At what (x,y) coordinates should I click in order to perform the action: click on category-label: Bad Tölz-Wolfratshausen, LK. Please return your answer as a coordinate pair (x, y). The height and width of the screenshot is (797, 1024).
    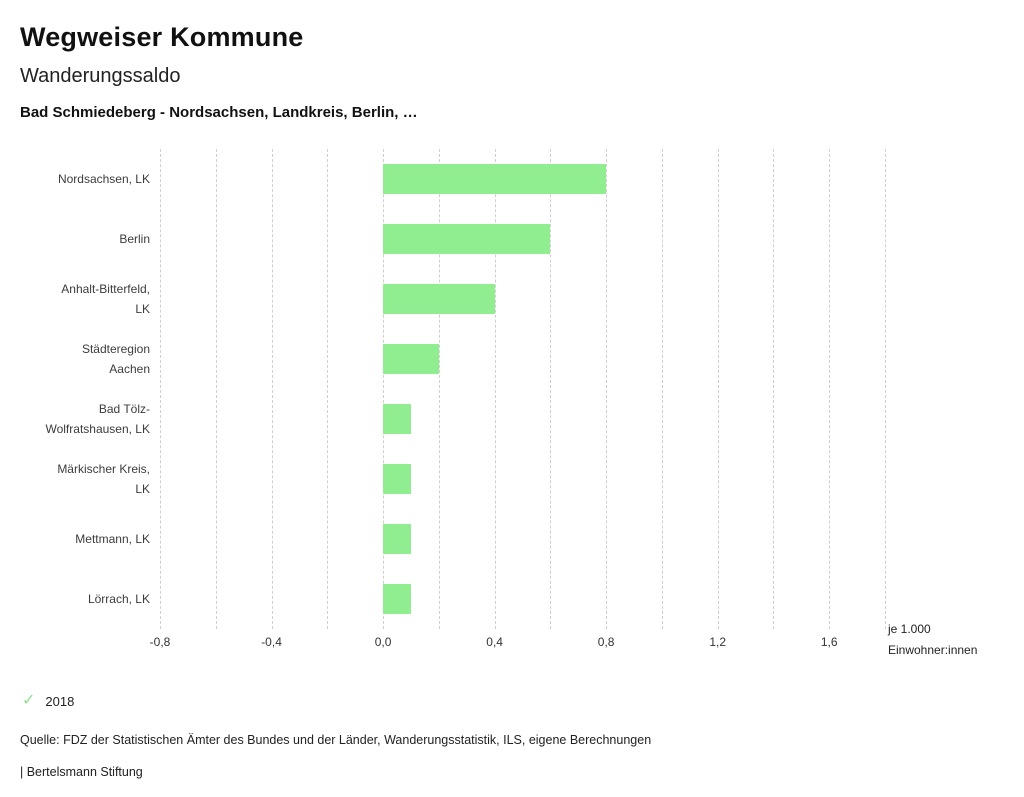
    Looking at the image, I should click on (97, 419).